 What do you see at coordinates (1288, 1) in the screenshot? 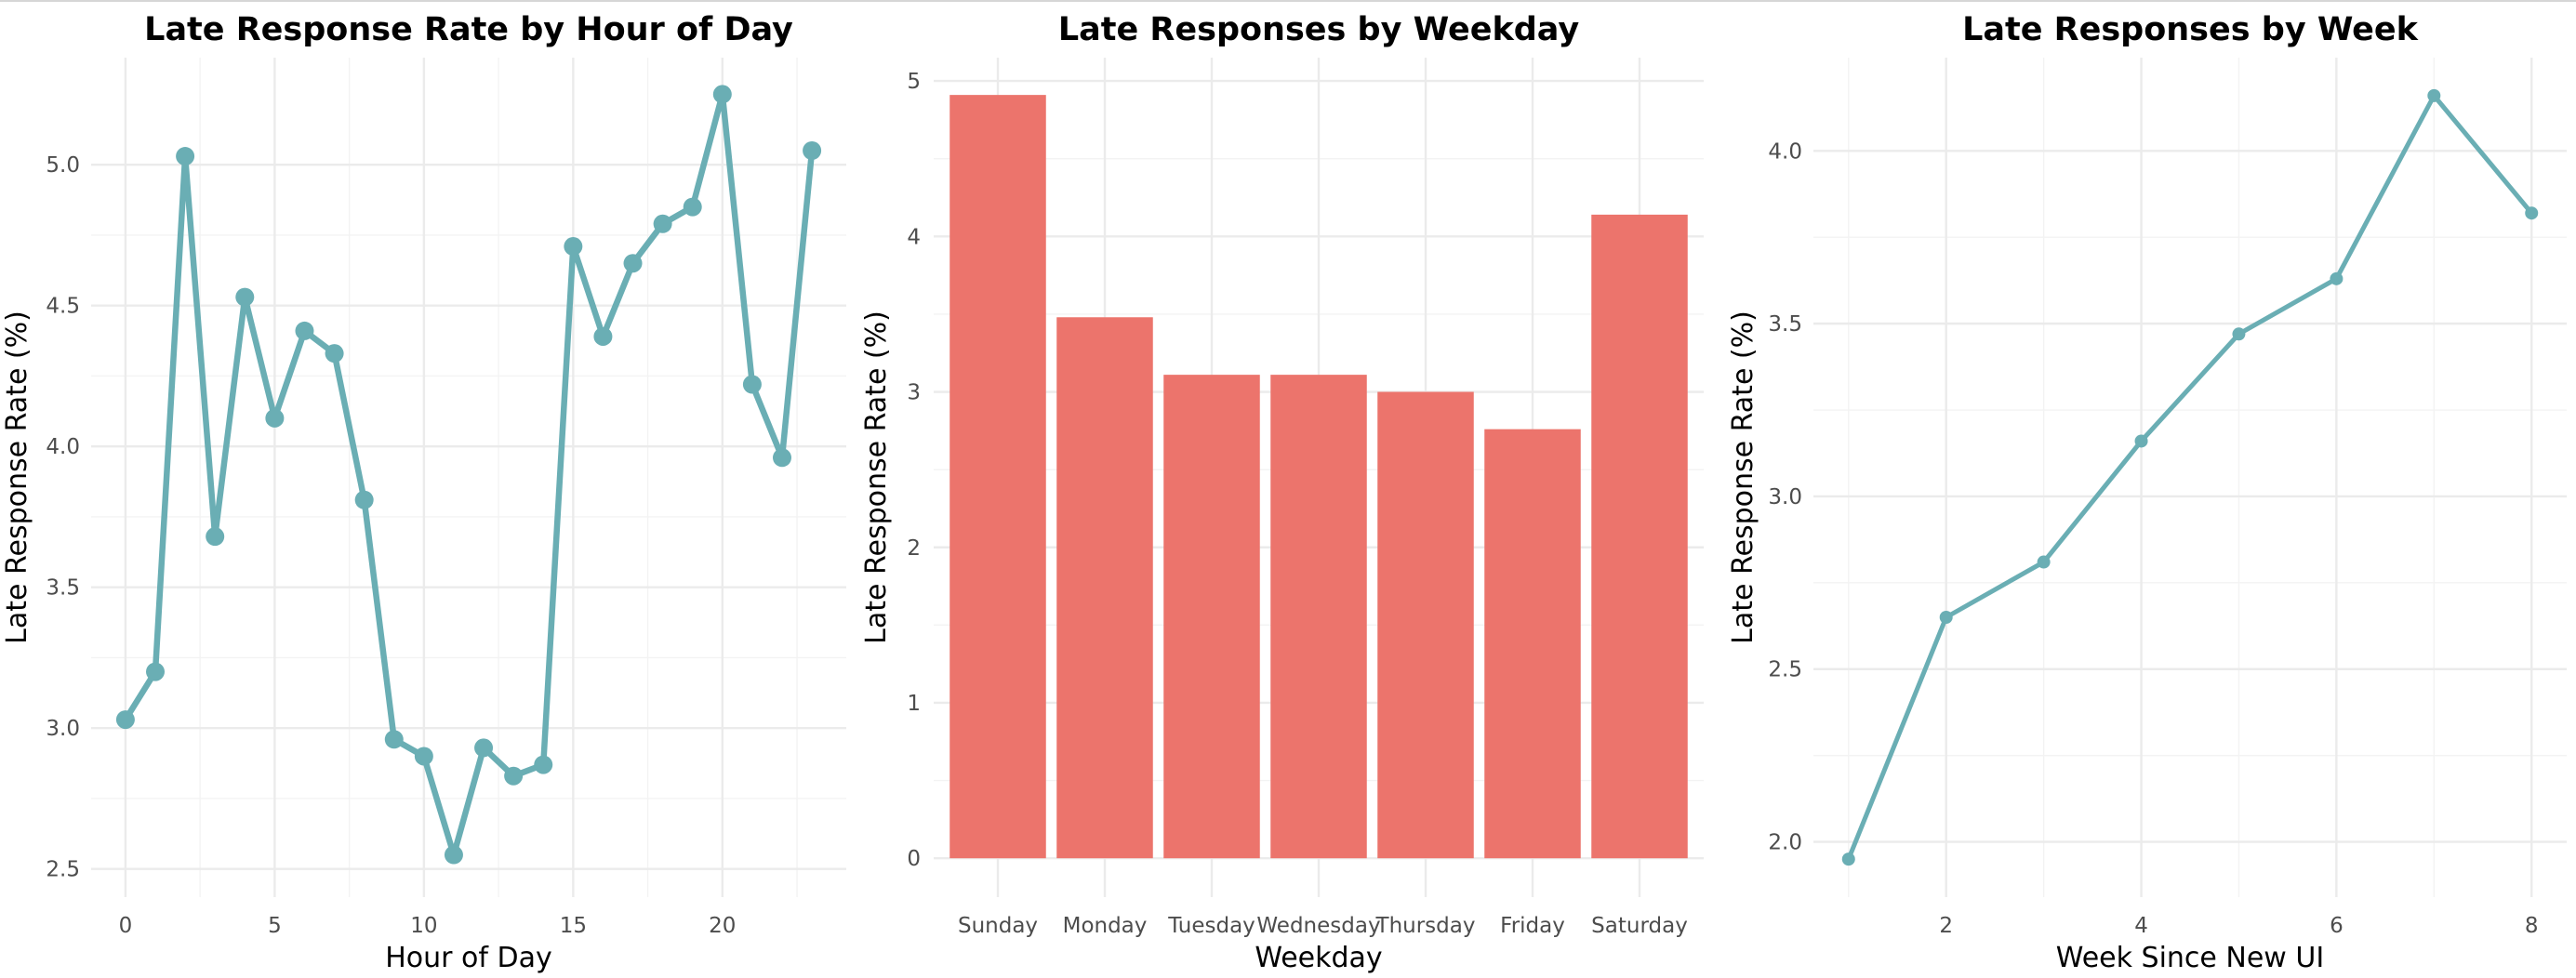
I see `top-border` at bounding box center [1288, 1].